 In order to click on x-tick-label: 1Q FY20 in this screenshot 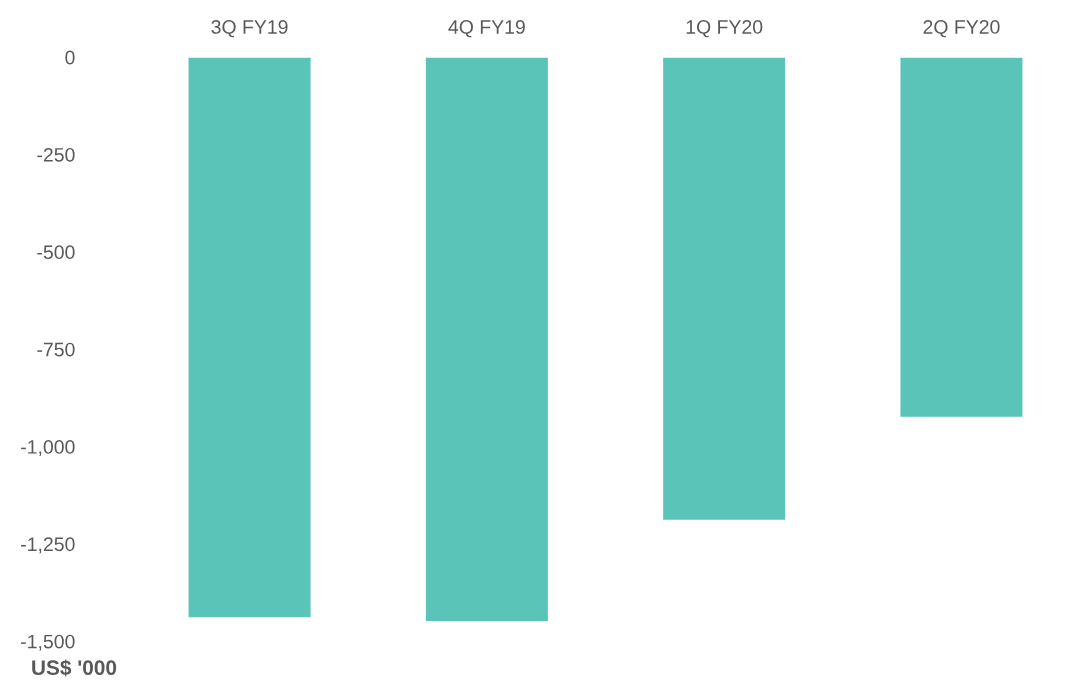, I will do `click(724, 29)`.